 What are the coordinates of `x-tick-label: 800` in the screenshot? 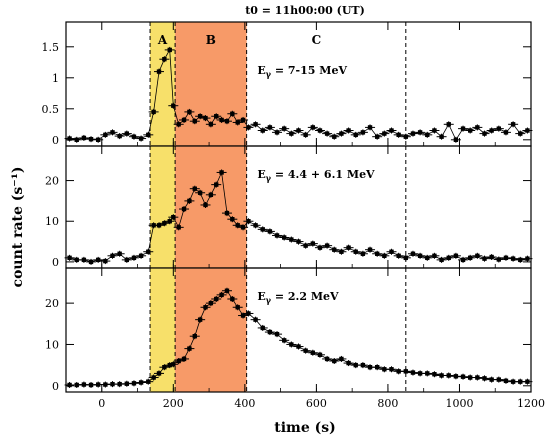 It's located at (387, 403).